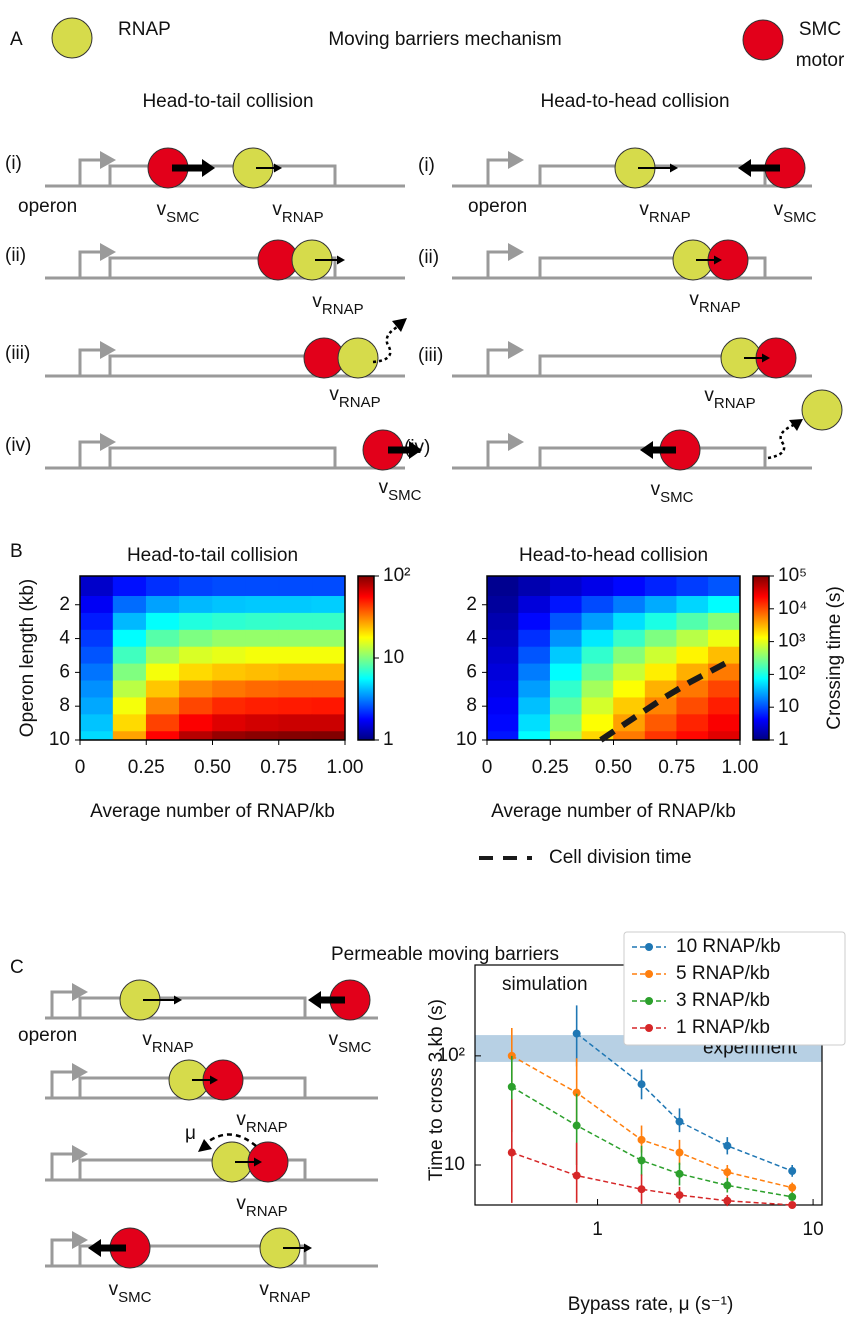 This screenshot has width=855, height=1333. Describe the element at coordinates (723, 1027) in the screenshot. I see `legend-label: 1 RNAP/kb` at that location.